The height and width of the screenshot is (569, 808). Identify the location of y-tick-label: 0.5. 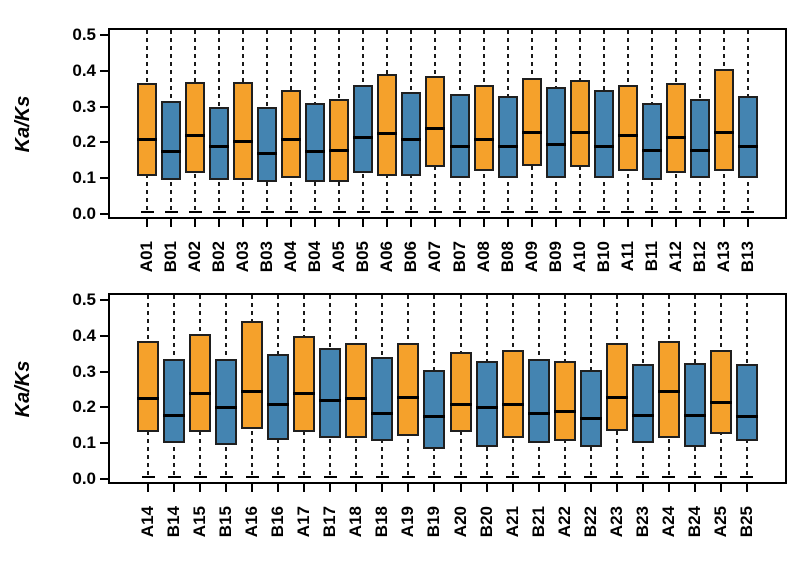
(84, 34).